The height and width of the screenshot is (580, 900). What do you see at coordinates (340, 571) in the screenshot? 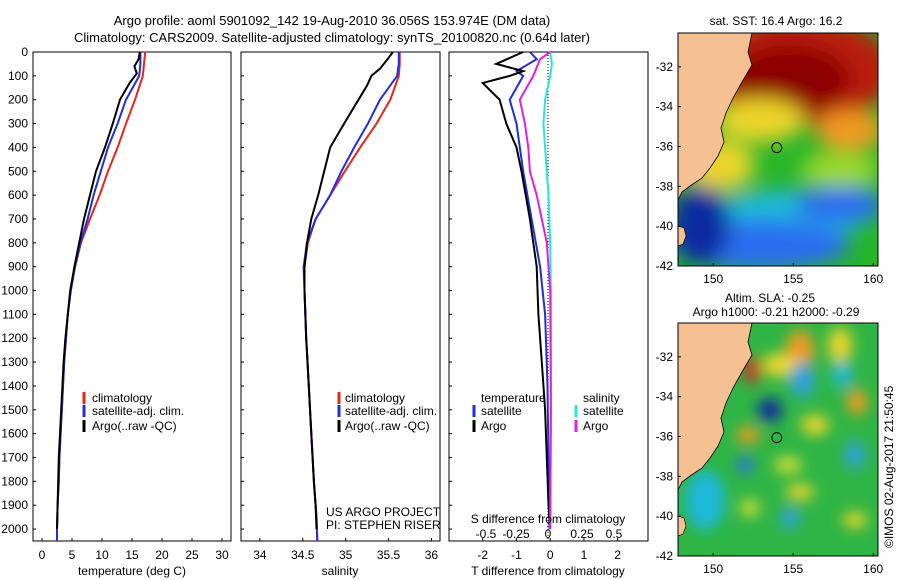
I see `salinity-xlabel: salinity` at bounding box center [340, 571].